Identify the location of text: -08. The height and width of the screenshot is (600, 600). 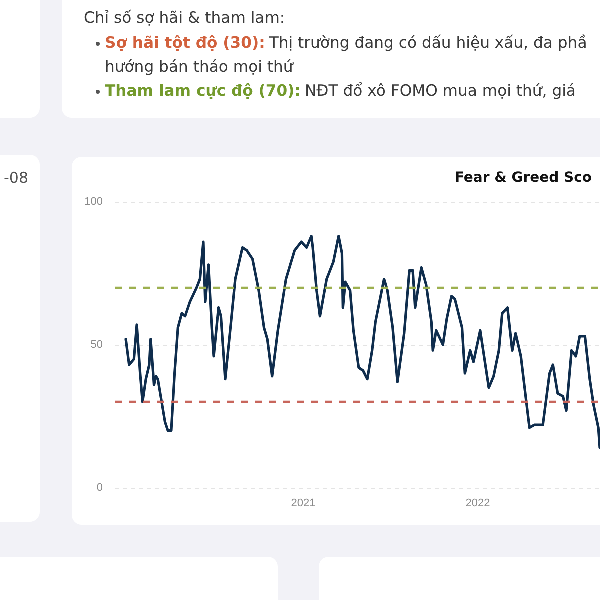
(16, 178).